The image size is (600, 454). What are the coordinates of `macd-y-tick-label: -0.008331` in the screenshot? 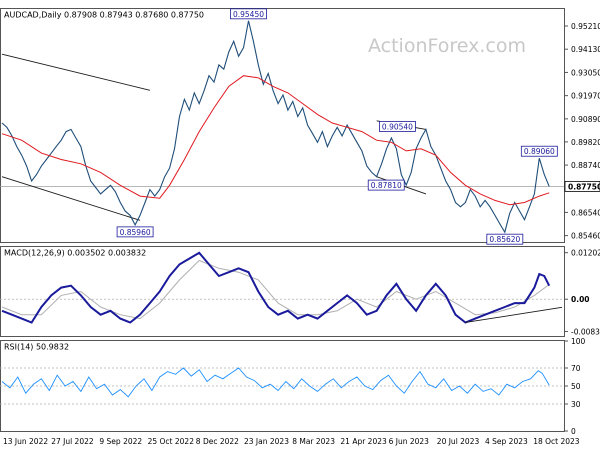 It's located at (585, 331).